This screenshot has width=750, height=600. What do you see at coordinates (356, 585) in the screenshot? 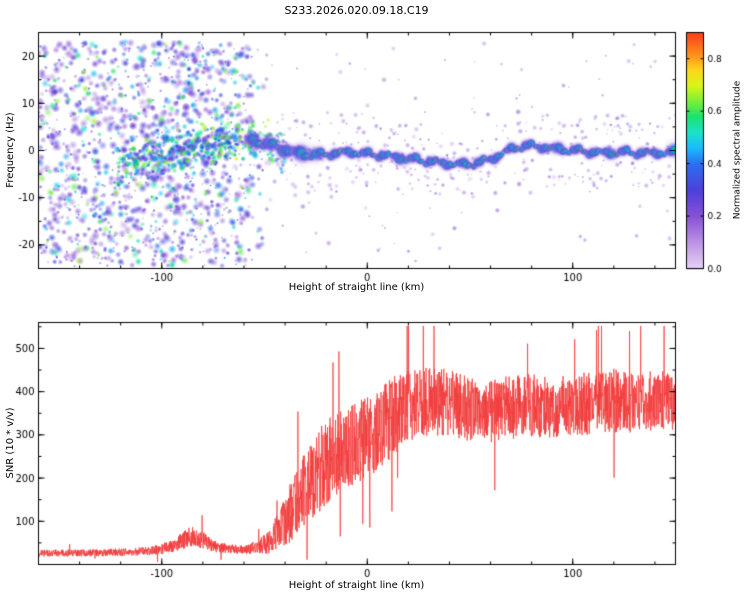
I see `snr-x-axis-label: Height of straight line (km)` at bounding box center [356, 585].